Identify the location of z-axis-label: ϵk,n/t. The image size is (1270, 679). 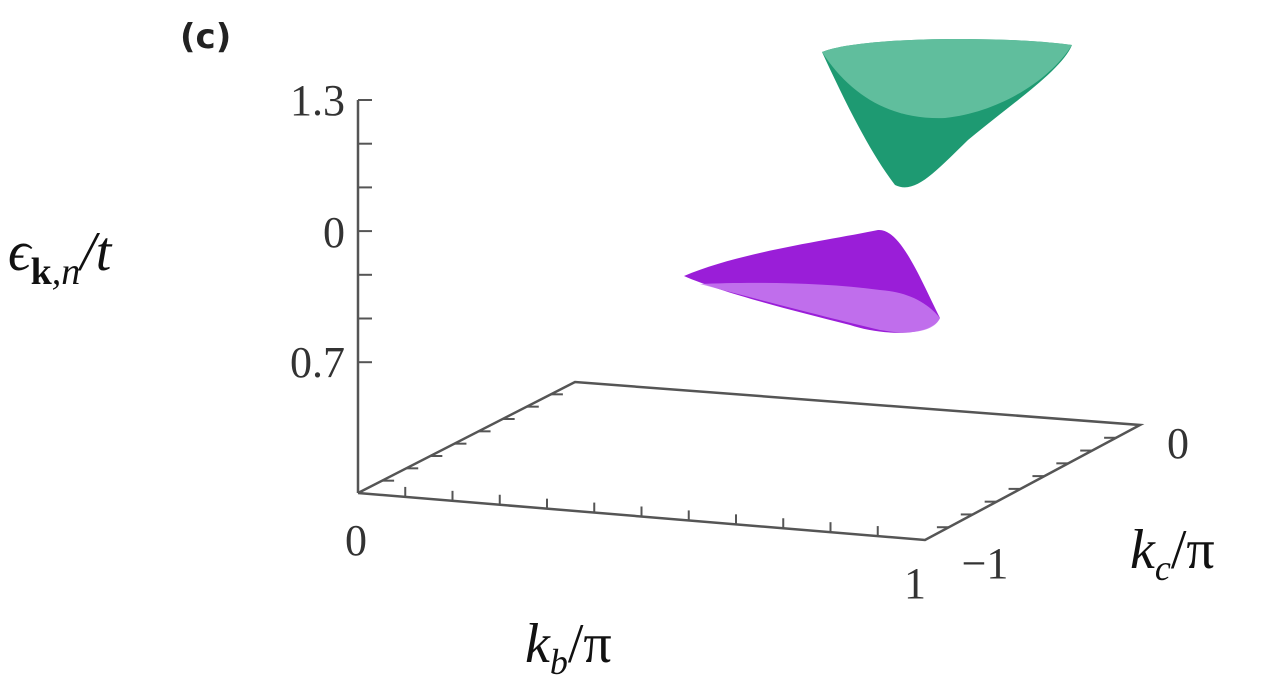
(60, 257).